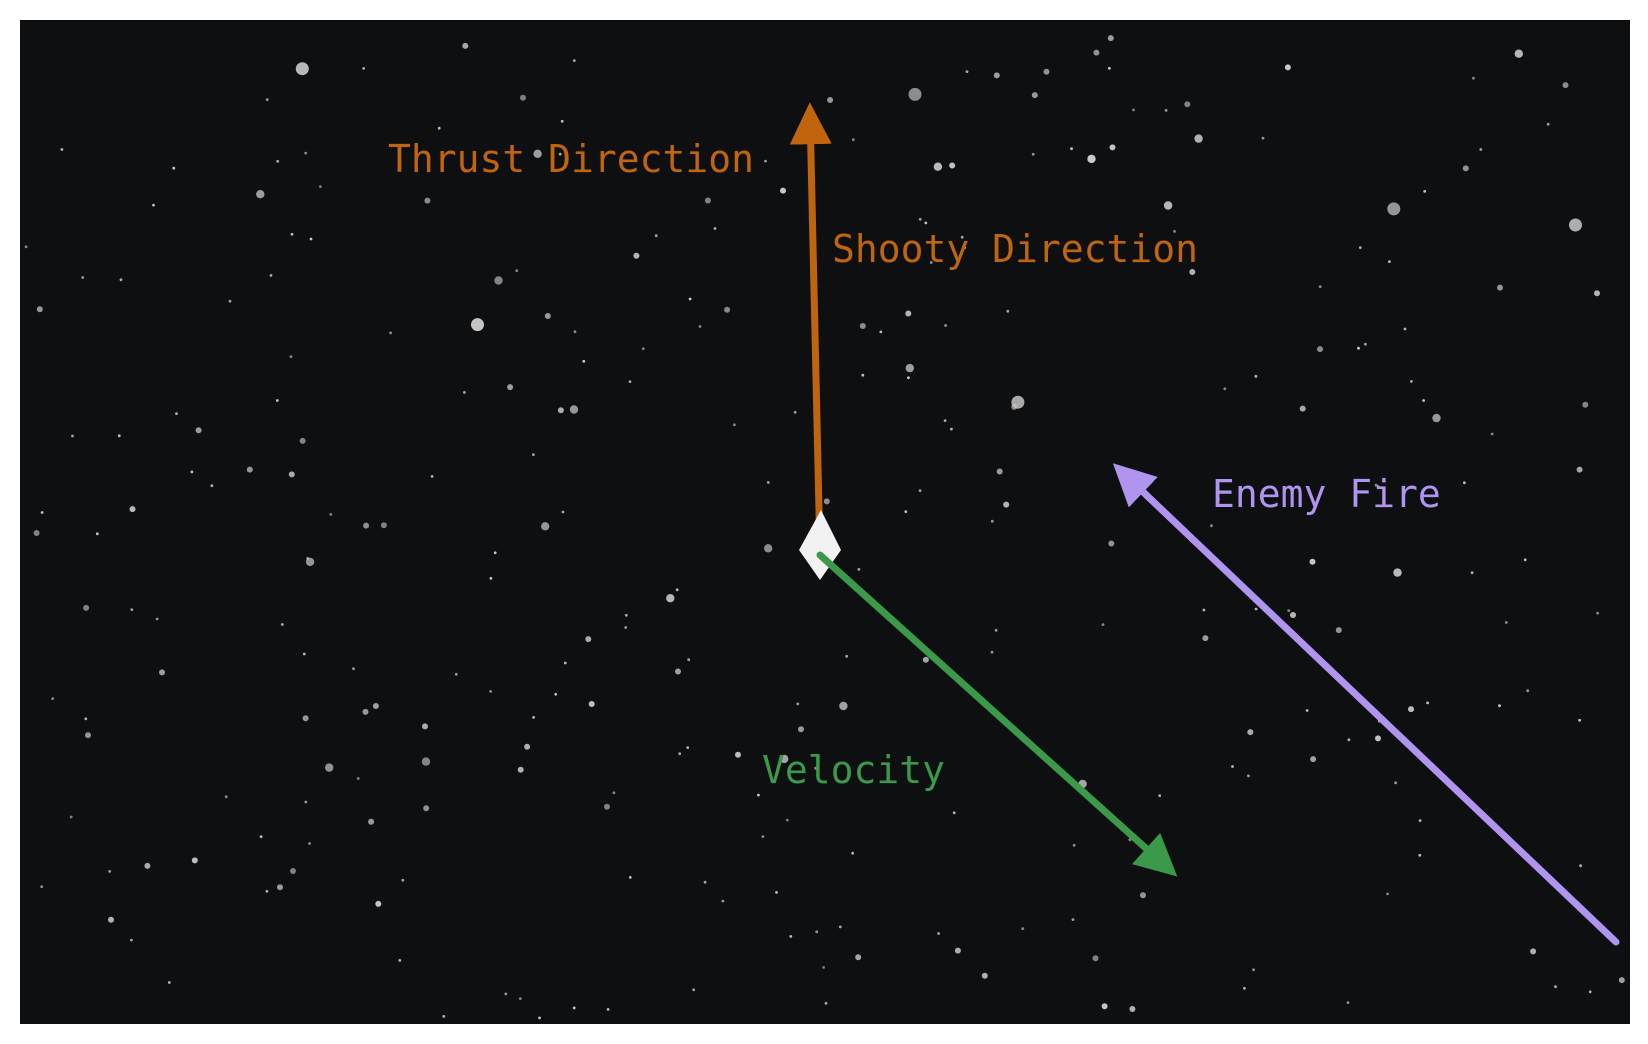  I want to click on enemy-fire-label: Enemy Fire, so click(1326, 494).